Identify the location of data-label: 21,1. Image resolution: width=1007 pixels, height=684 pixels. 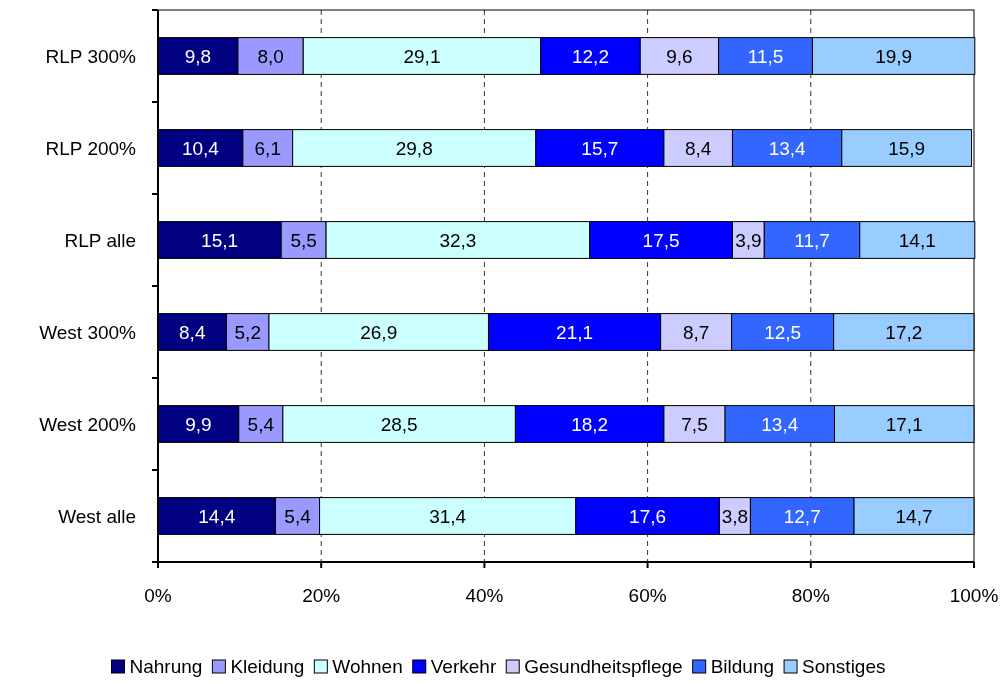
(575, 332).